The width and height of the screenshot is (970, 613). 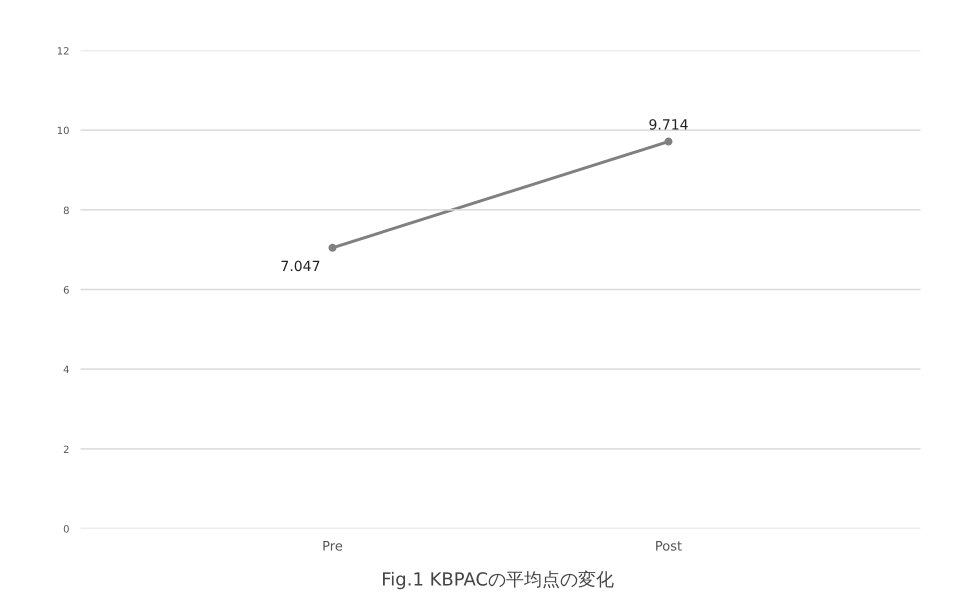 What do you see at coordinates (497, 580) in the screenshot?
I see `caption: Fig.1 KBPACの平均点の変化` at bounding box center [497, 580].